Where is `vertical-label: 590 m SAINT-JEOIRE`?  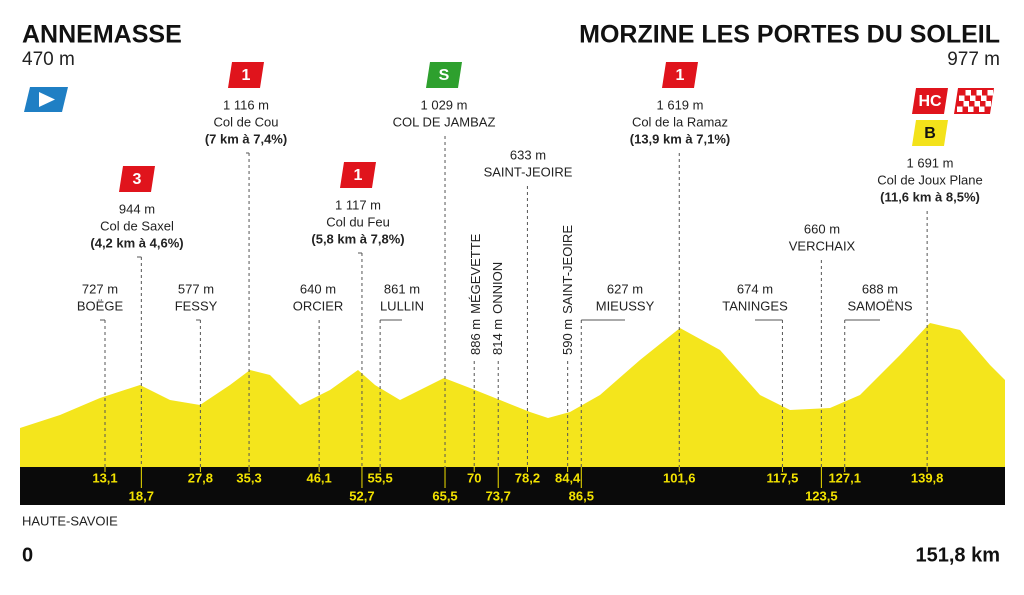
vertical-label: 590 m SAINT-JEOIRE is located at coordinates (567, 290).